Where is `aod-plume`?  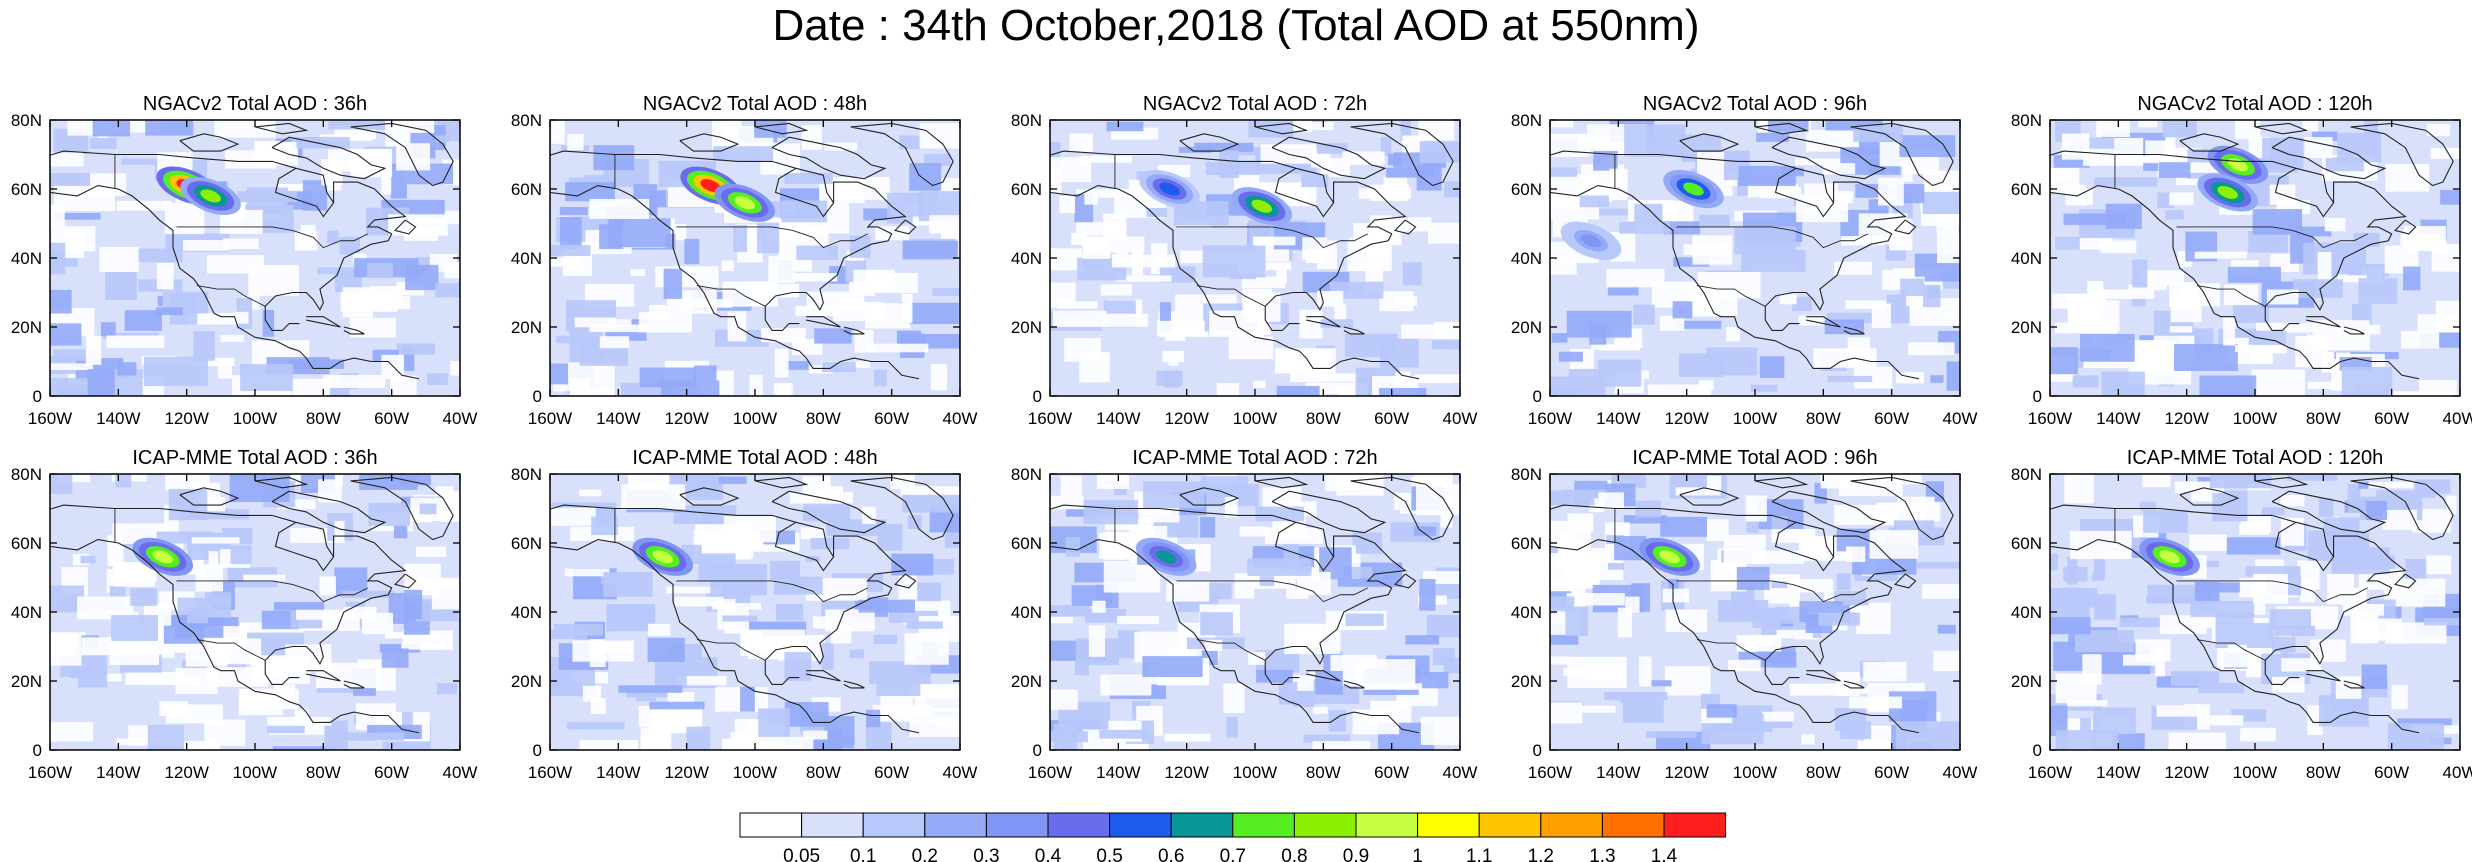 aod-plume is located at coordinates (1166, 557).